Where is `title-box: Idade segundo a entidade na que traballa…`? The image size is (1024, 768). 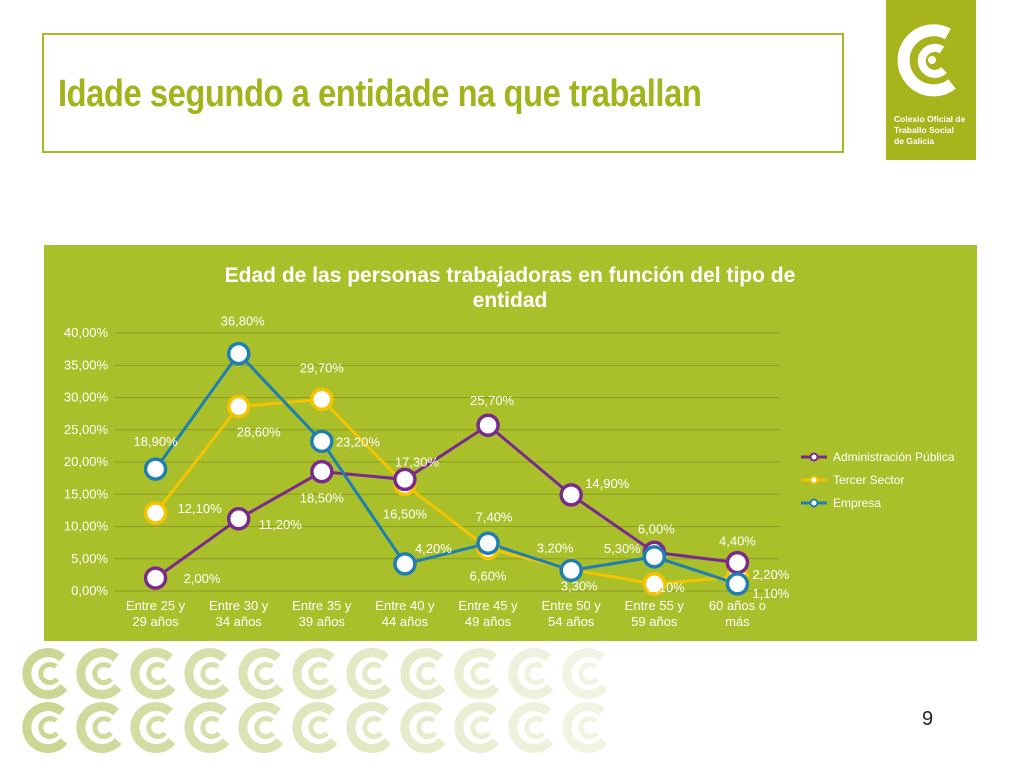 title-box: Idade segundo a entidade na que traballa… is located at coordinates (443, 93).